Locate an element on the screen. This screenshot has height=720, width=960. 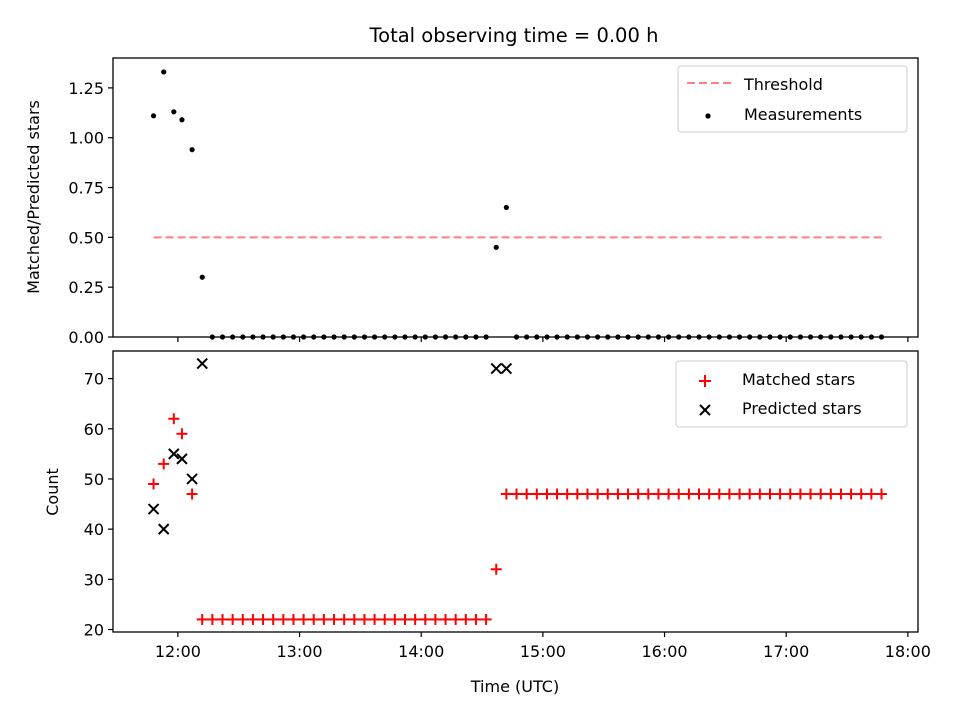
matched-legend-swatch is located at coordinates (705, 381).